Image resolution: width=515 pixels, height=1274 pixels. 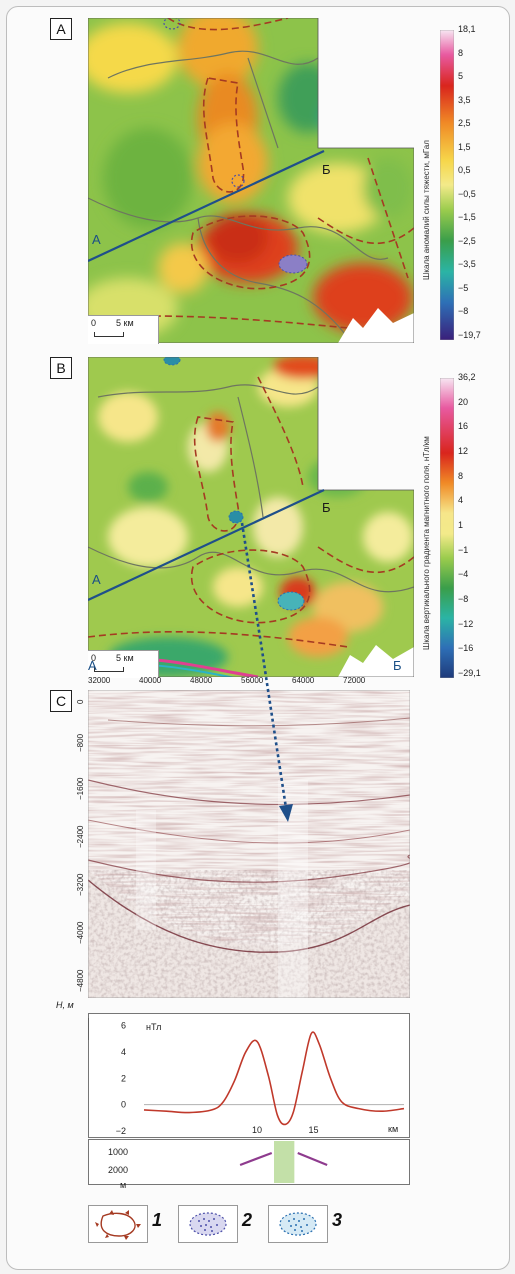 I want to click on chart-unit-label: нТл, so click(x=154, y=1027).